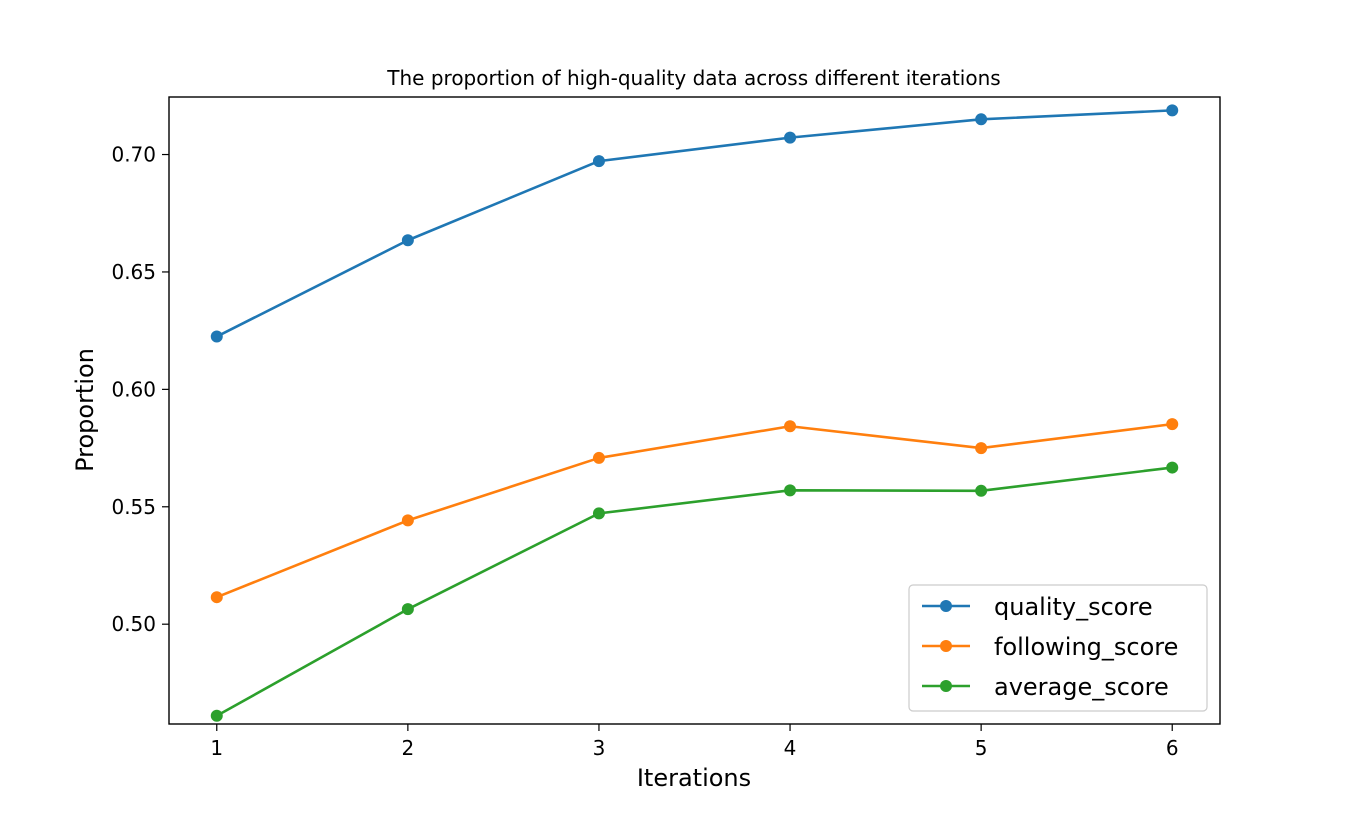 This screenshot has width=1356, height=814. What do you see at coordinates (946, 646) in the screenshot?
I see `legend-marker-following_score` at bounding box center [946, 646].